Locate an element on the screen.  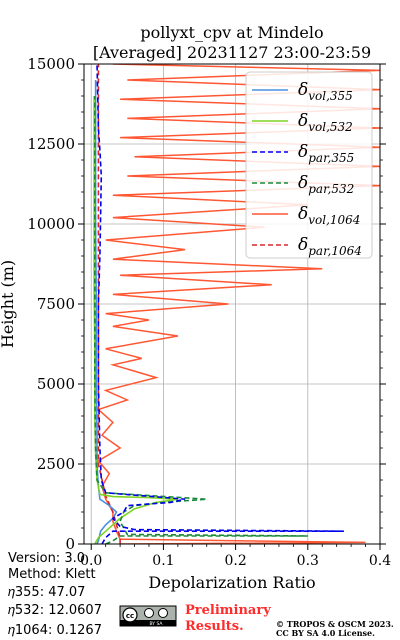
y-tick-label: 7500 is located at coordinates (56, 304).